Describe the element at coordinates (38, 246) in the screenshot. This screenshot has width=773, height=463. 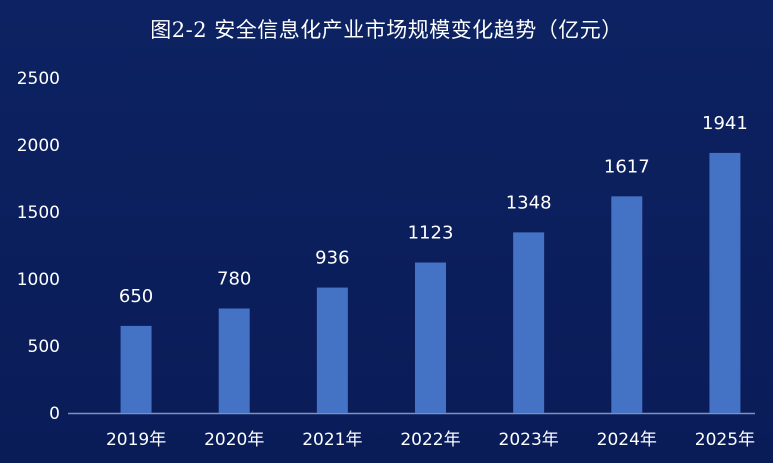
I see `y-axis: 0 500 1000 1500 2000 2500` at that location.